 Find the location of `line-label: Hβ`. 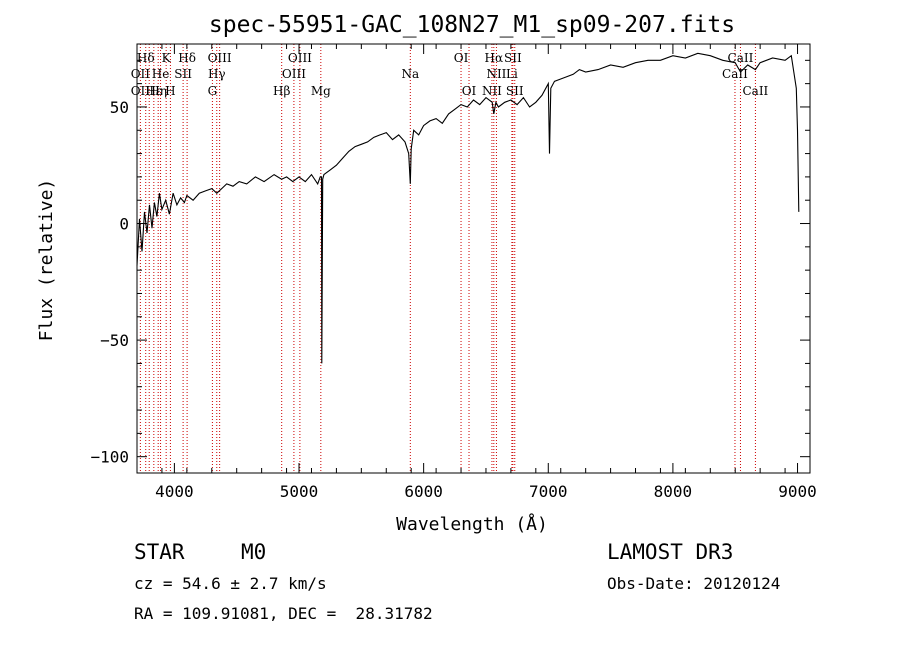

line-label: Hβ is located at coordinates (281, 91).